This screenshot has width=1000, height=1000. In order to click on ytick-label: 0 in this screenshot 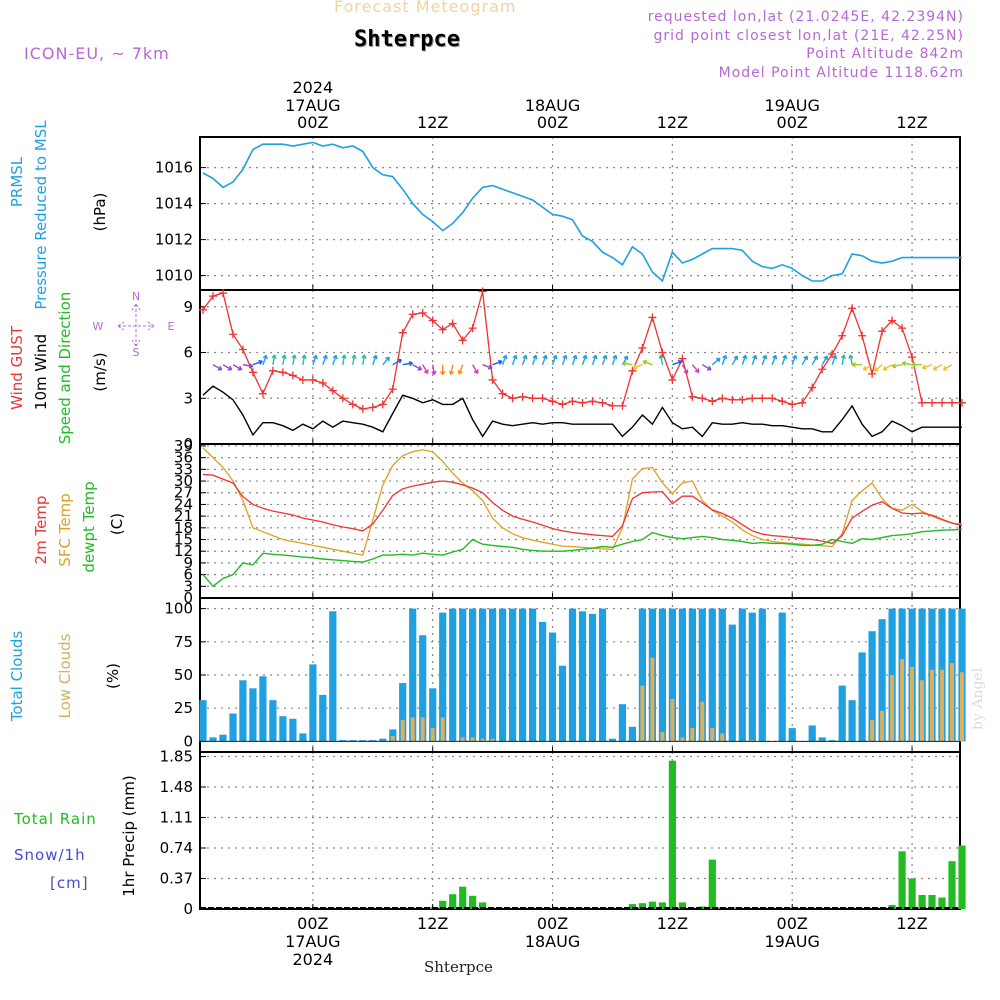, I will do `click(188, 741)`.